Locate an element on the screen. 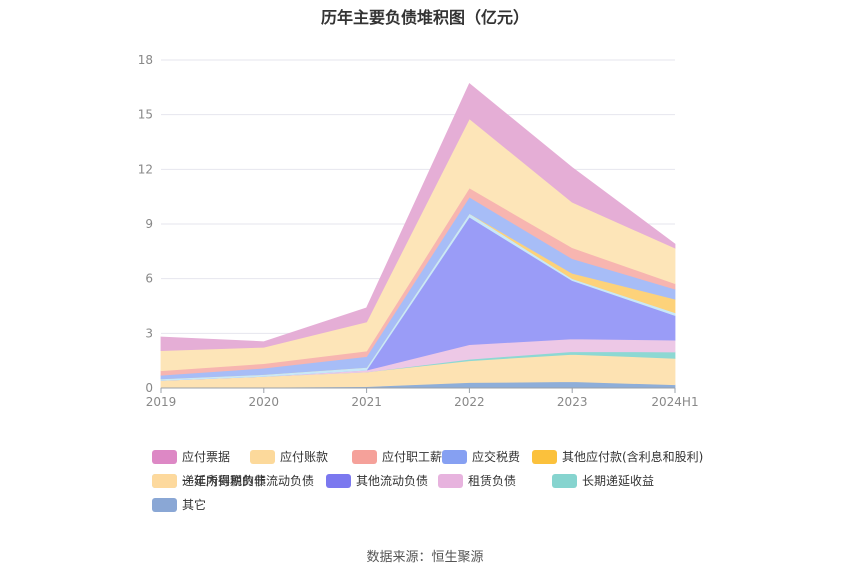 This screenshot has height=575, width=850. legend-item: 应付账款 is located at coordinates (289, 456).